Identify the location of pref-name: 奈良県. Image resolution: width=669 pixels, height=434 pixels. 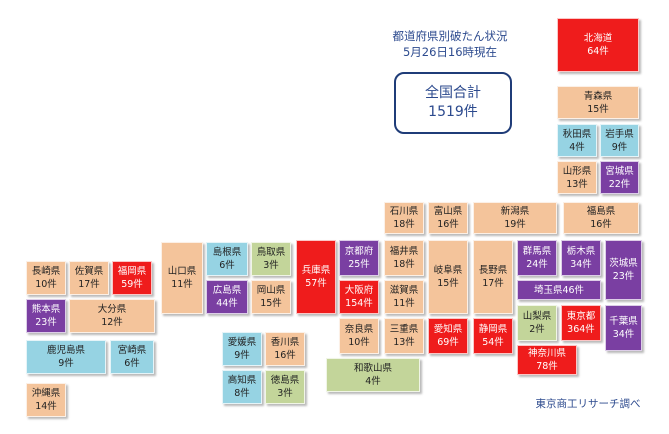
(359, 329).